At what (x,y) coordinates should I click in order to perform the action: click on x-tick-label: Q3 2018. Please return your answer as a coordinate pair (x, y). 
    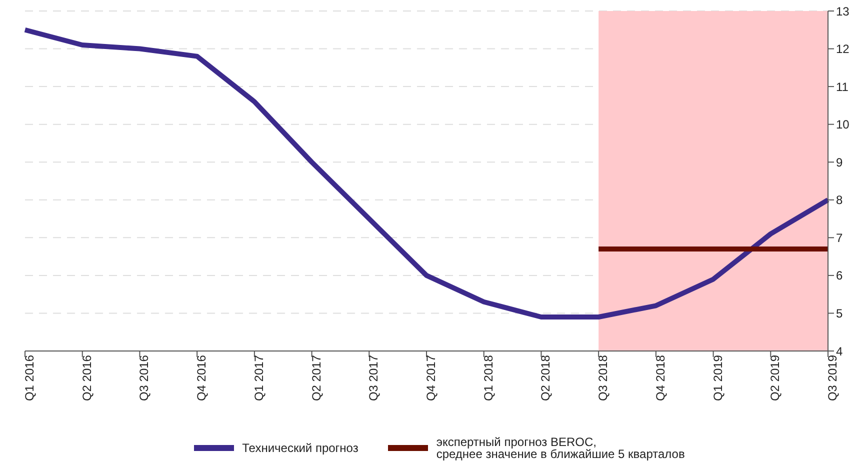
    Looking at the image, I should click on (603, 378).